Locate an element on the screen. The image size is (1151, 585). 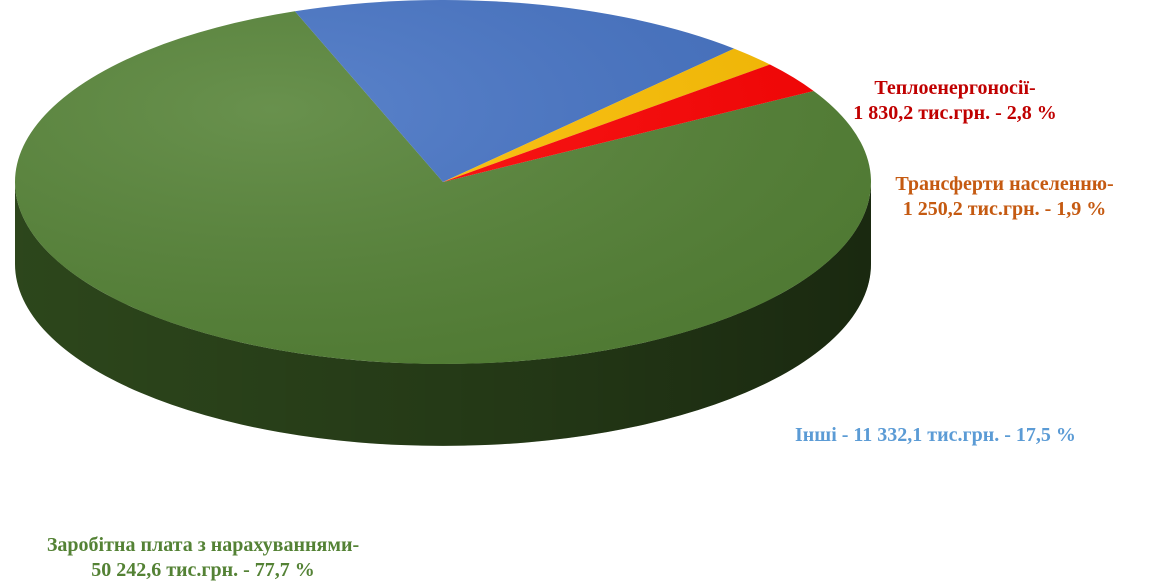
slice-label-wages-line2: 50 242,6 тис.грн. - 77,7 % is located at coordinates (203, 570).